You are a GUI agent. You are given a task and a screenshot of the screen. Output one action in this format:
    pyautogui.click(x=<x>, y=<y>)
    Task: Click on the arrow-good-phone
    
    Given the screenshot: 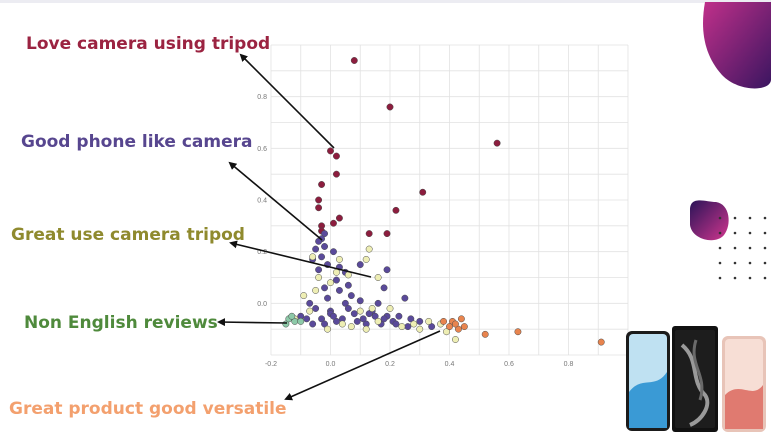 What is the action you would take?
    pyautogui.click(x=275, y=201)
    